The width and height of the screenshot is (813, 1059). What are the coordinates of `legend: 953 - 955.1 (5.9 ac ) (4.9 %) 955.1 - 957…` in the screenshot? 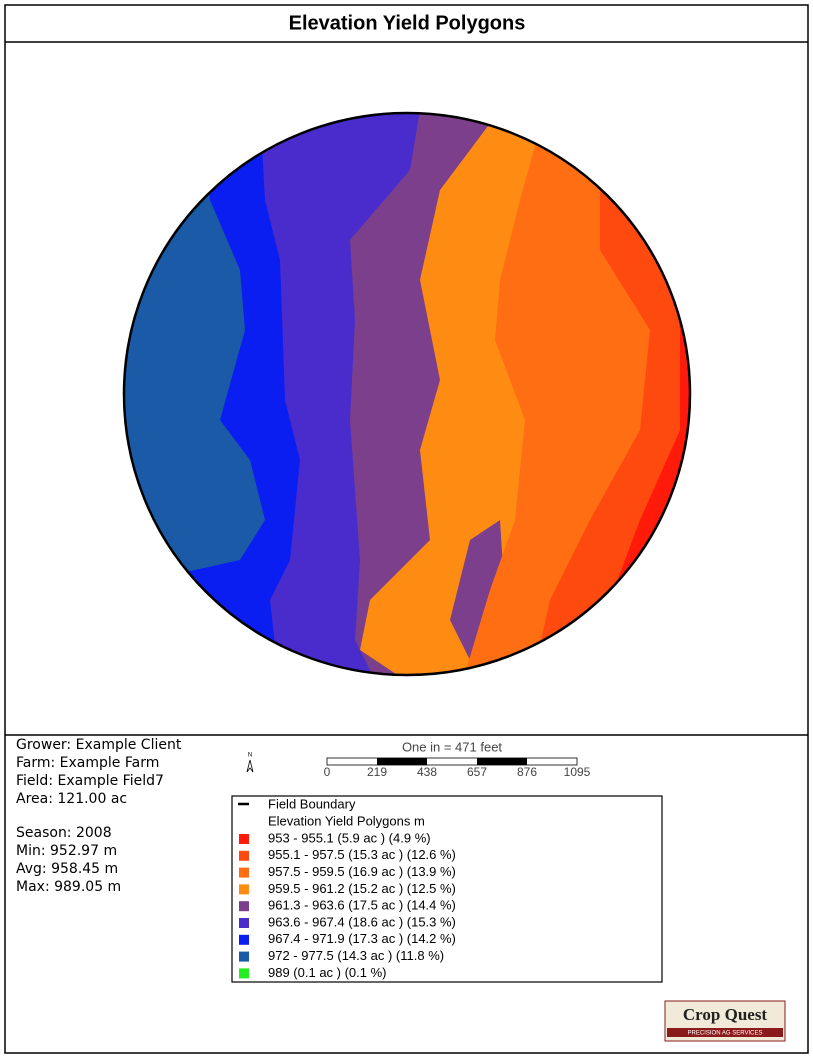 It's located at (347, 905).